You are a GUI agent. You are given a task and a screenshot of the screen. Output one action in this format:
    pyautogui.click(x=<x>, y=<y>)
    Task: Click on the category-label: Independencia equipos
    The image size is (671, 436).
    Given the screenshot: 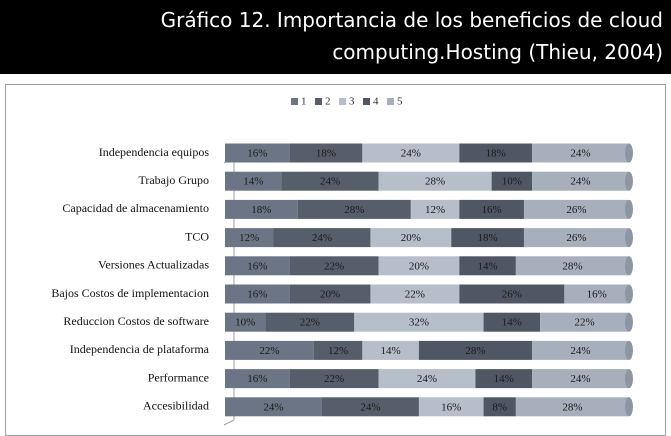 What is the action you would take?
    pyautogui.click(x=154, y=152)
    